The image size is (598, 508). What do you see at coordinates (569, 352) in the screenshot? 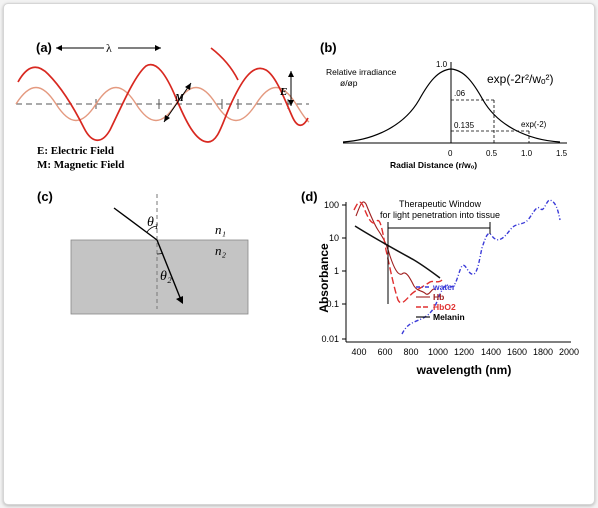
I see `d-x-tick: 2000` at bounding box center [569, 352].